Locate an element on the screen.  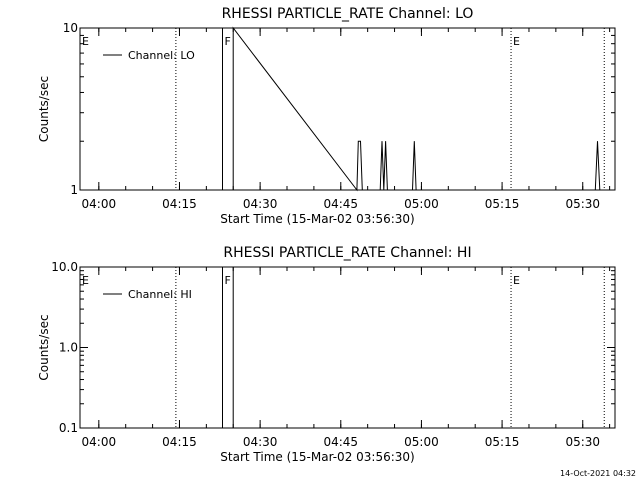
y-tick-label: 1 is located at coordinates (74, 190).